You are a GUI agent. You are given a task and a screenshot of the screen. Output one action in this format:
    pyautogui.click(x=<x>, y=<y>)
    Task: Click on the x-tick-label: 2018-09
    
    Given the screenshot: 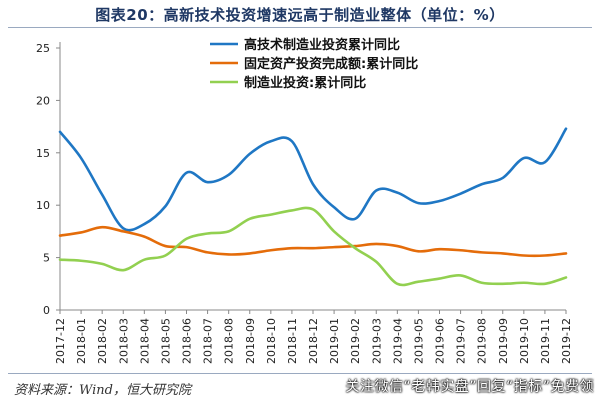 What is the action you would take?
    pyautogui.click(x=250, y=341)
    